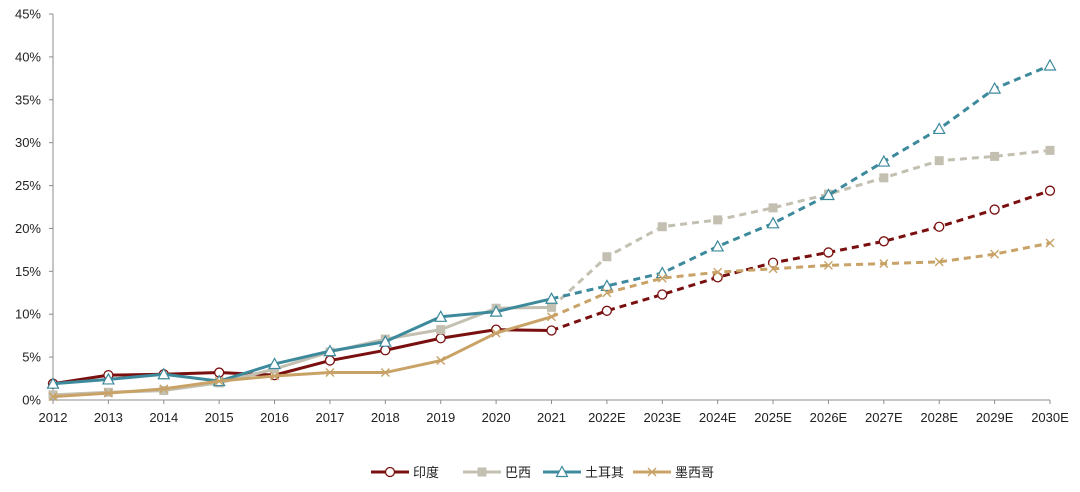  I want to click on x-tick-label: 2027E, so click(884, 417).